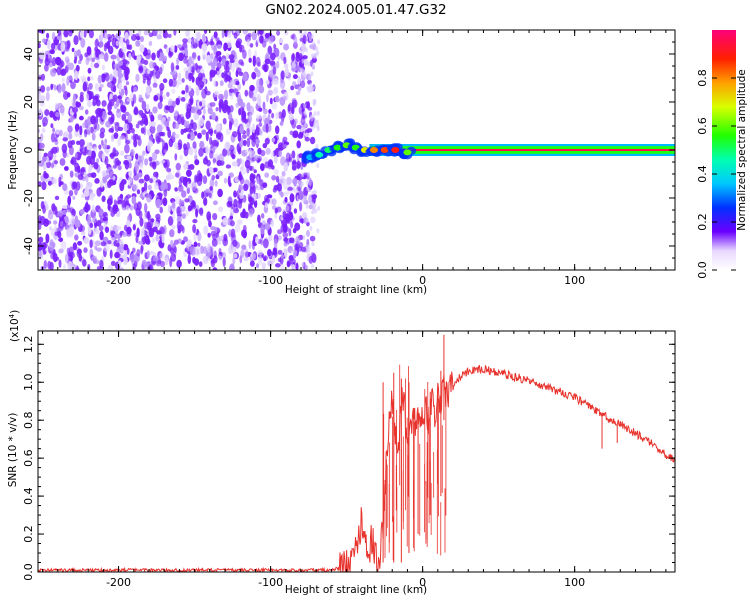 This screenshot has width=750, height=600. I want to click on snr-multiplier-exp: 4, so click(12, 315).